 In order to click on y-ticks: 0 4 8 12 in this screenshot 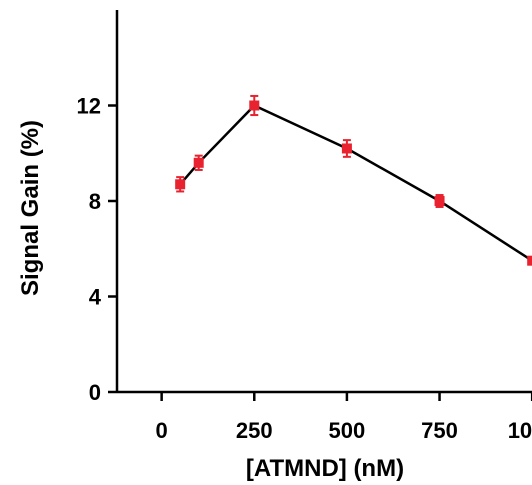, I will do `click(97, 249)`.